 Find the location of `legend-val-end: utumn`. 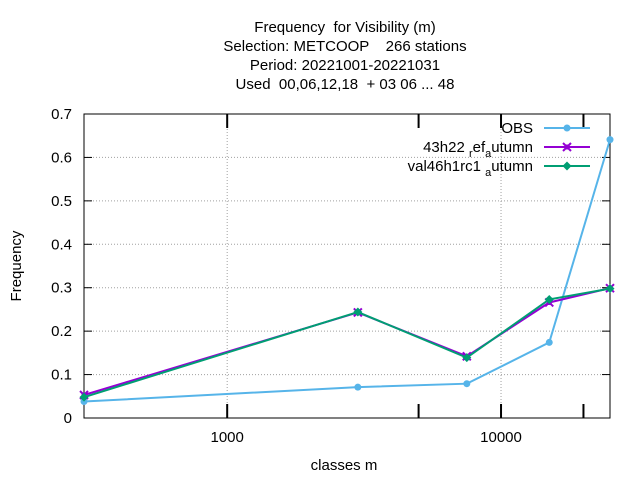

legend-val-end: utumn is located at coordinates (512, 166).